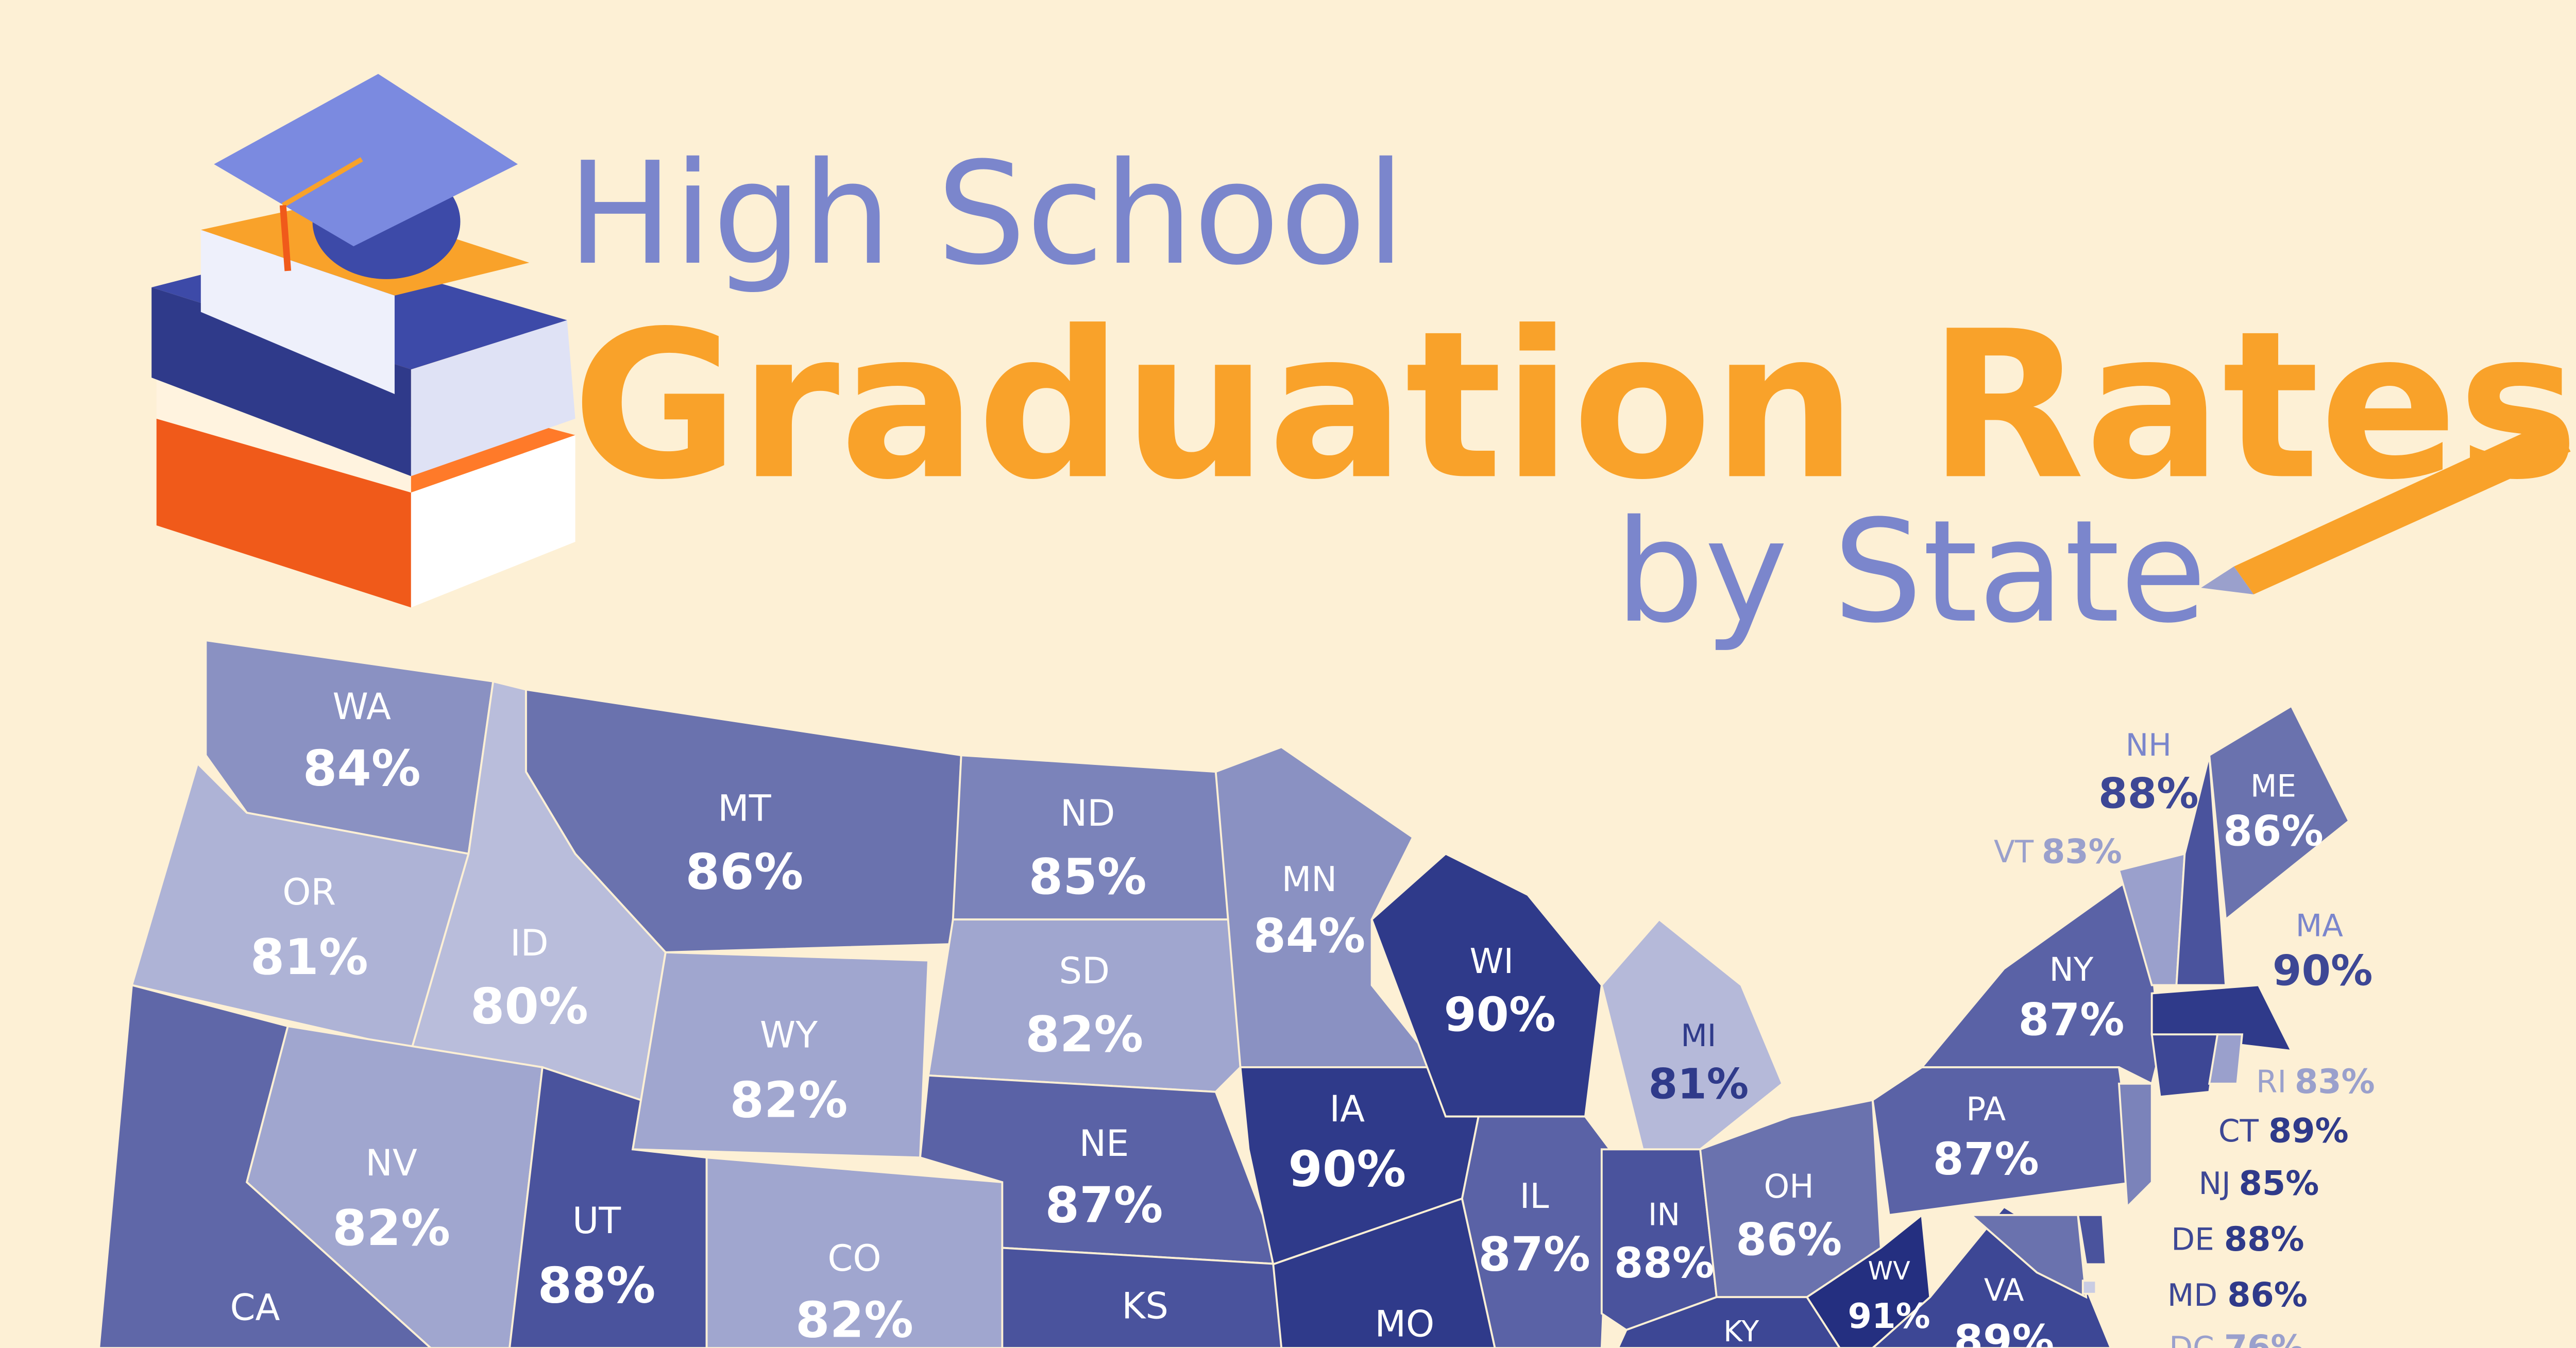 This screenshot has width=2576, height=1348. Describe the element at coordinates (309, 892) in the screenshot. I see `state-code: OR` at that location.